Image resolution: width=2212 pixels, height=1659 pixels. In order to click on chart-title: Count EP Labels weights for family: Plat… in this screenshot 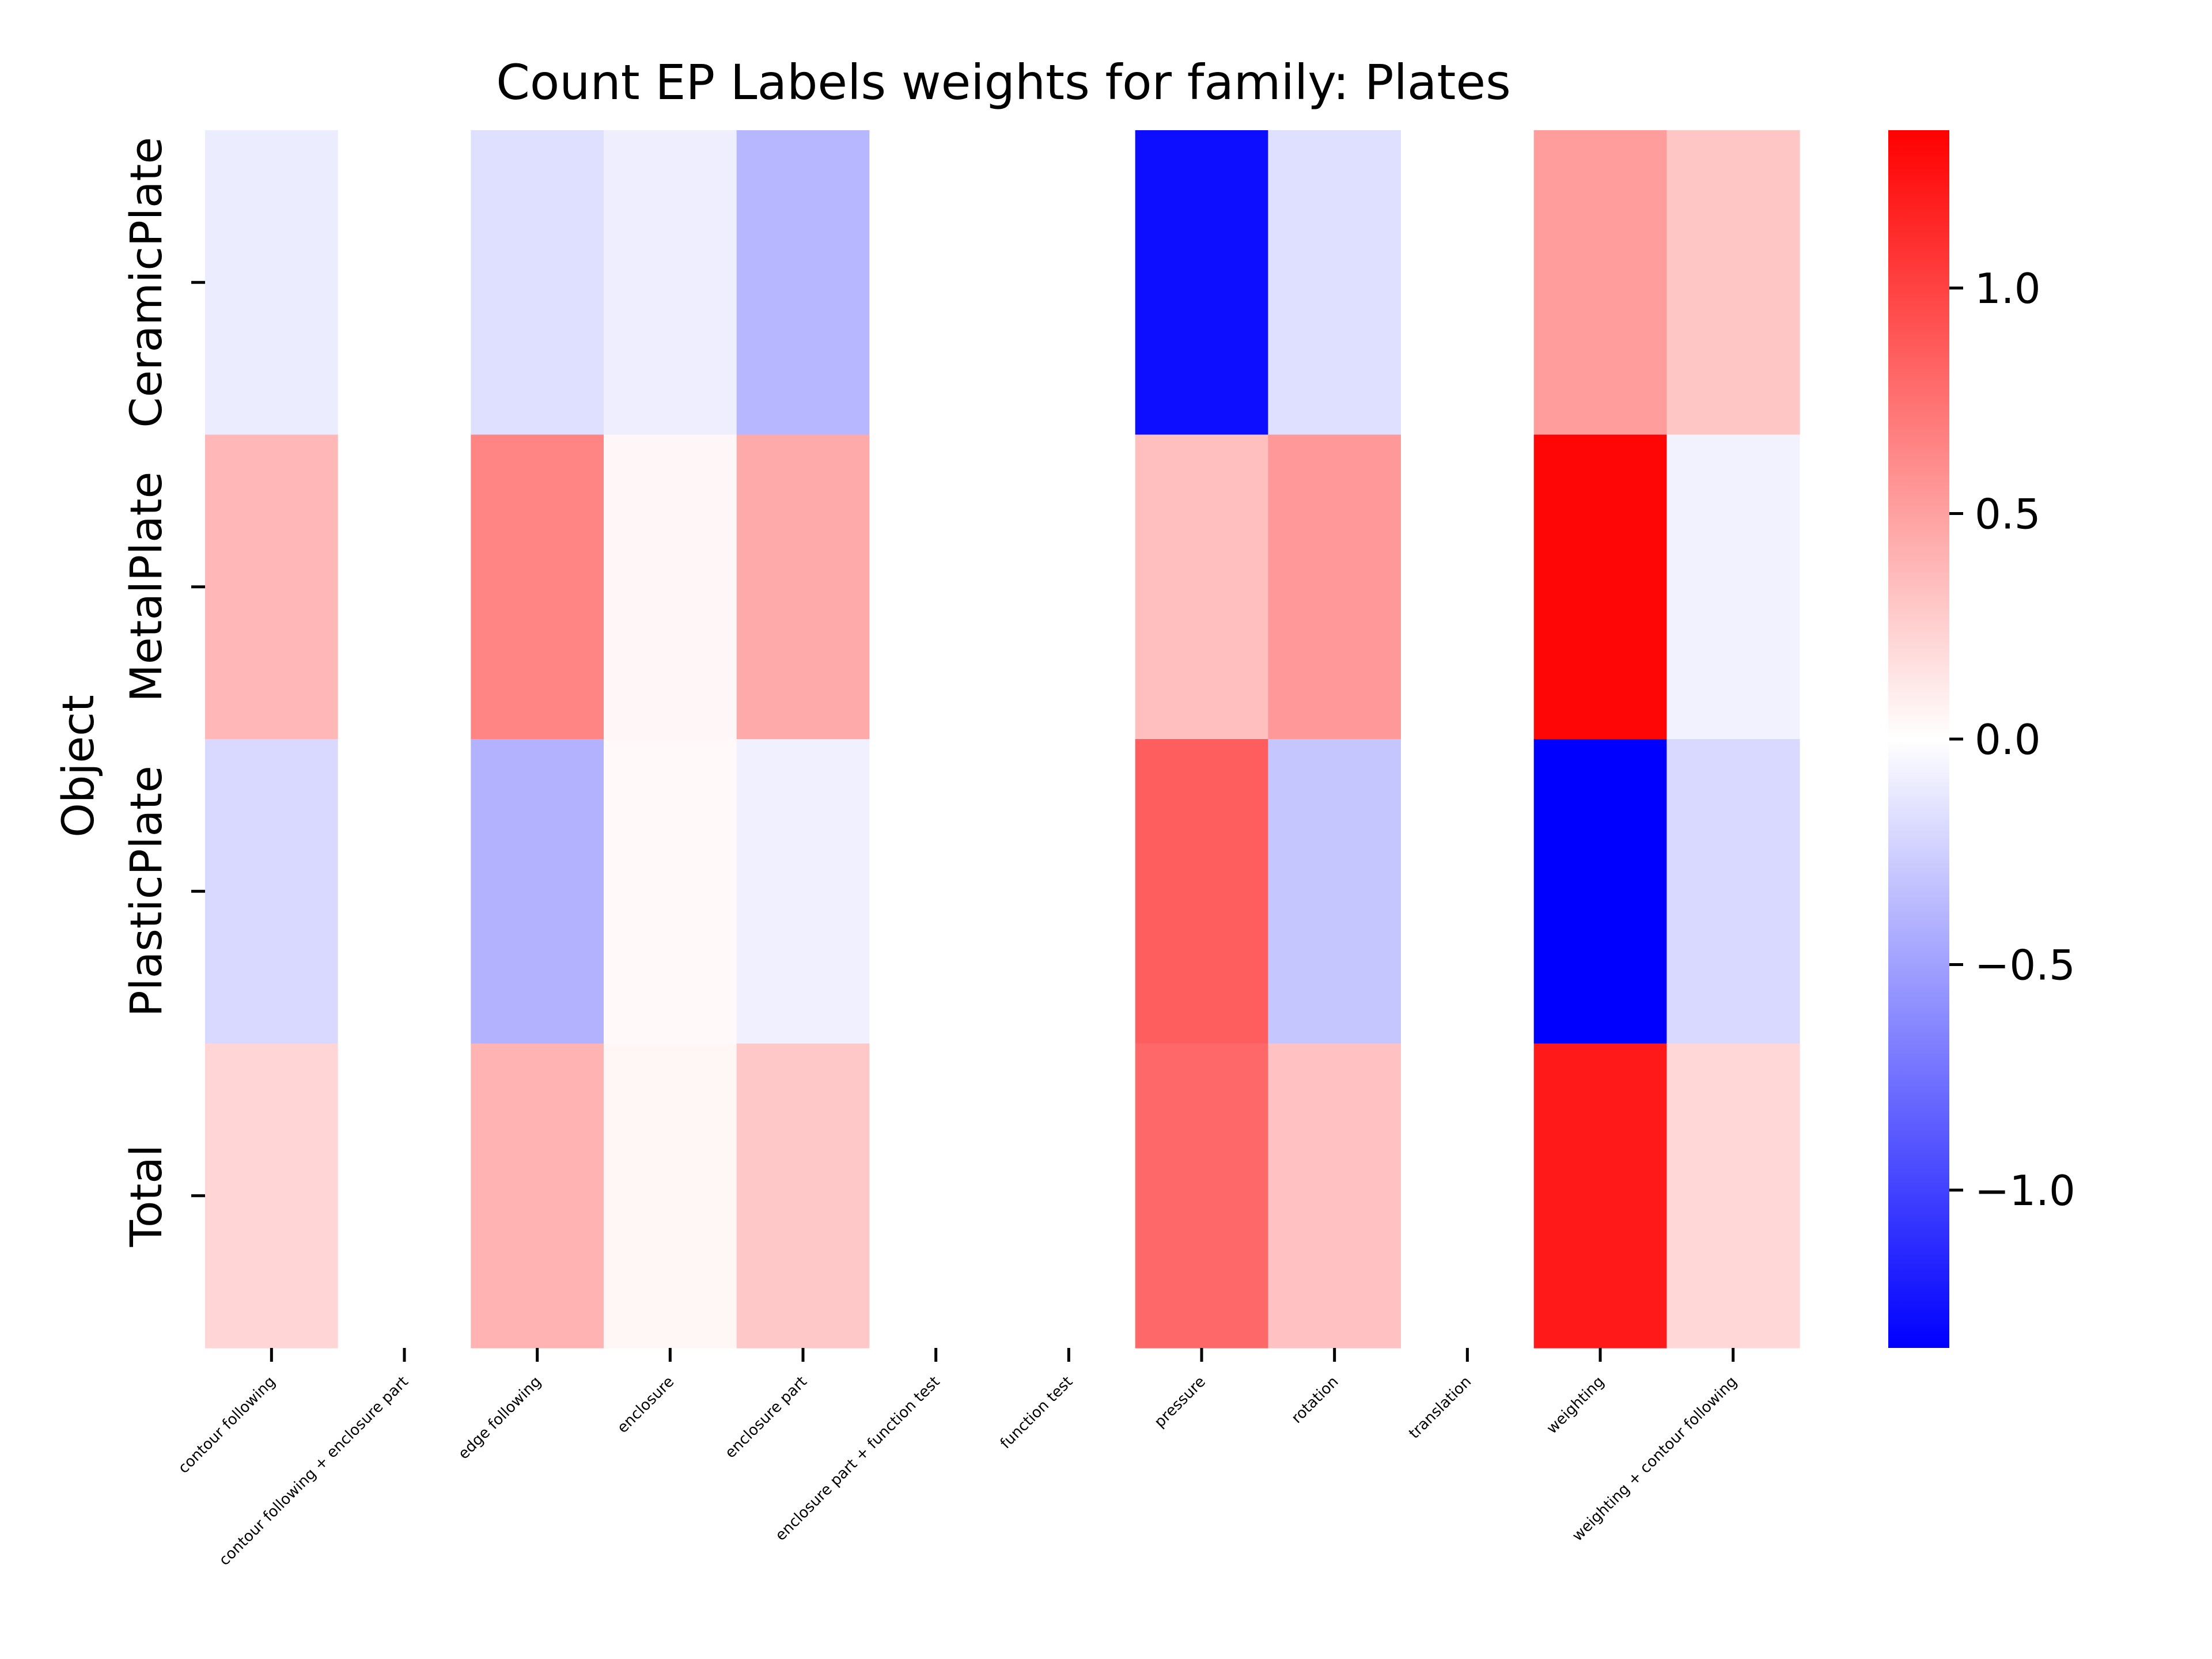, I will do `click(1003, 82)`.